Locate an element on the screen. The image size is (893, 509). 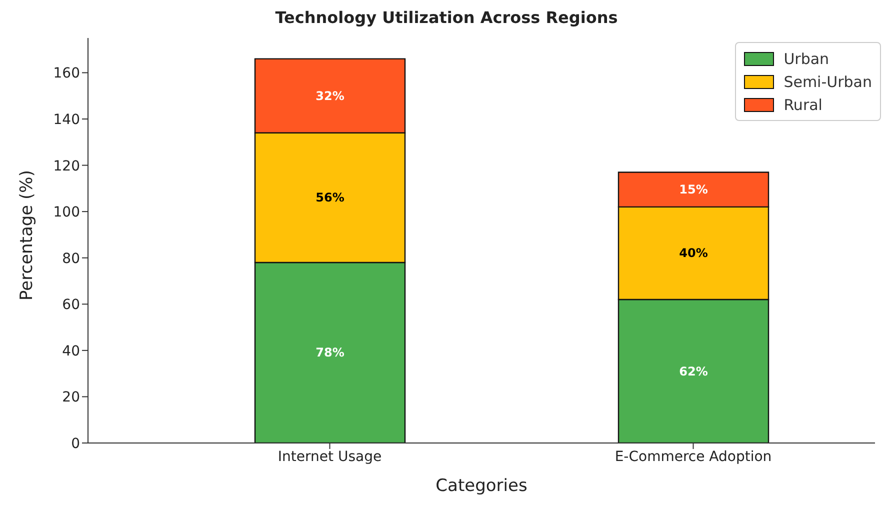
x-tick-label: E-Commerce Adoption is located at coordinates (693, 456).